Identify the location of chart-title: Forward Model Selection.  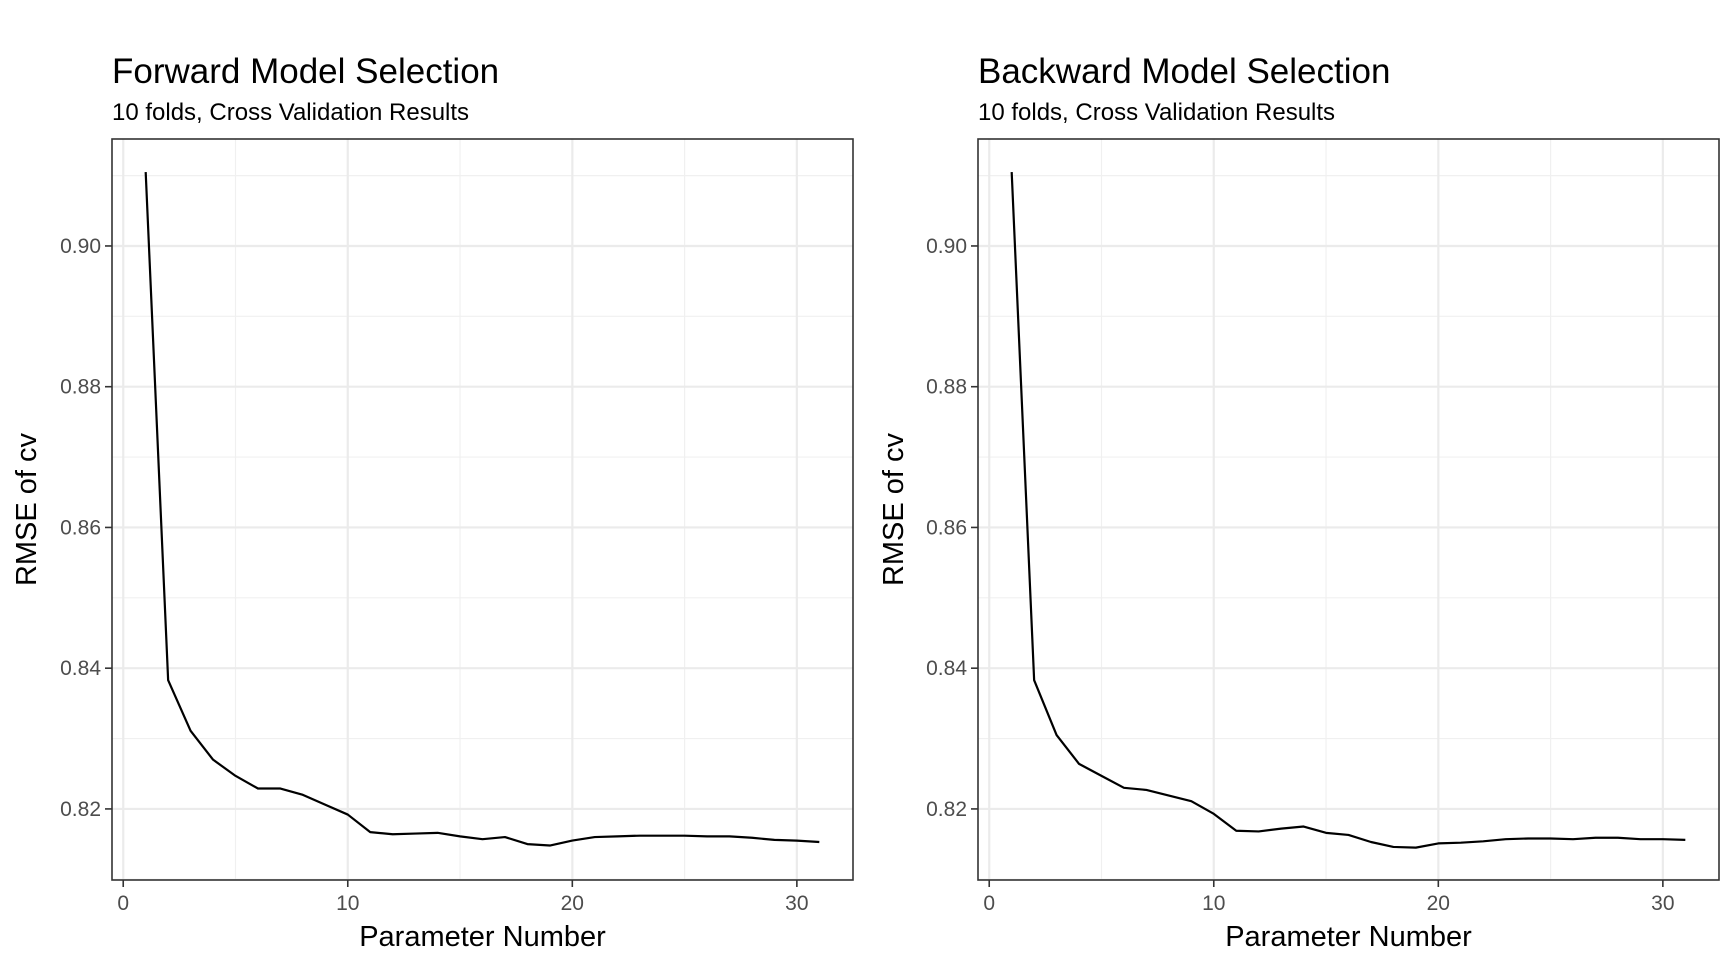
(305, 71).